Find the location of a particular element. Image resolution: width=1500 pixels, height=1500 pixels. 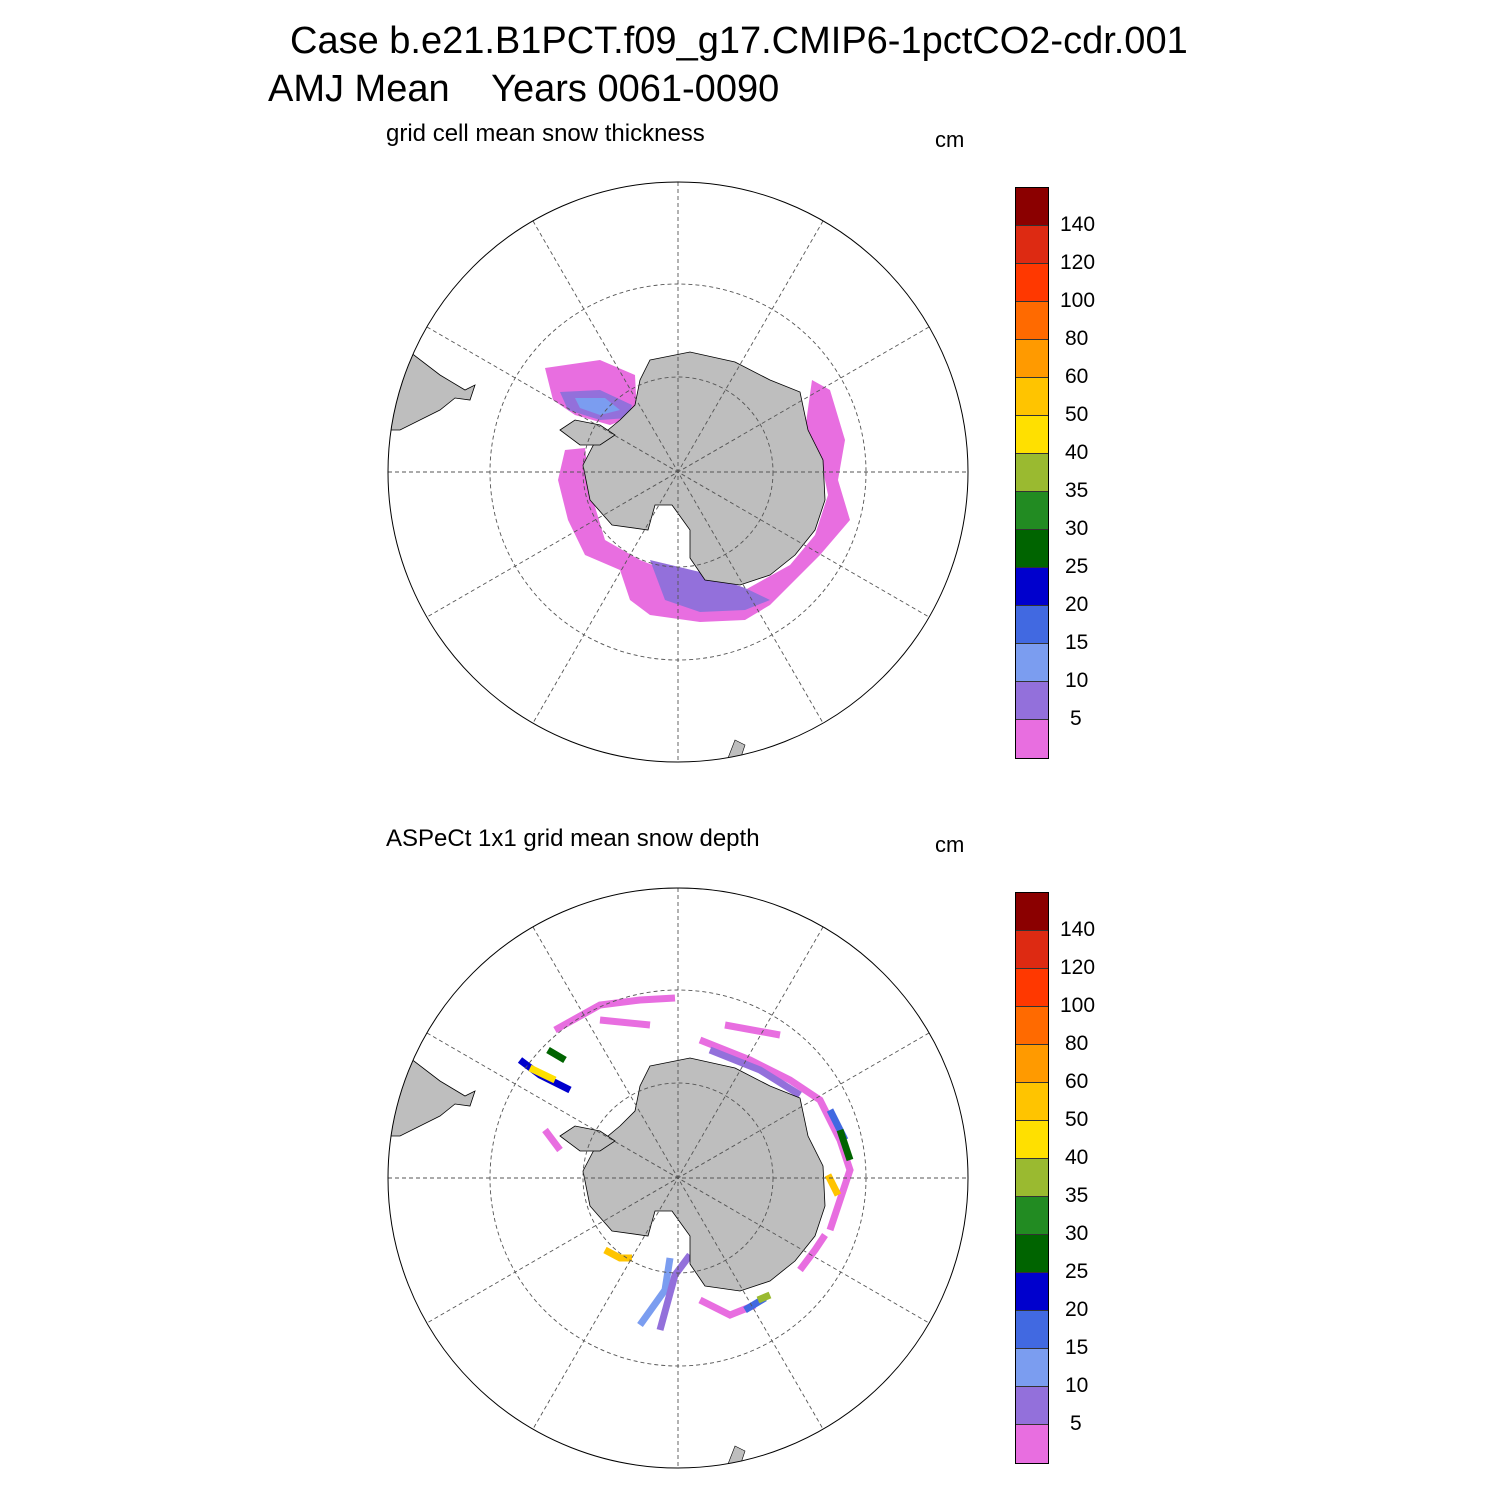

colorbar-bottom is located at coordinates (1032, 1178).